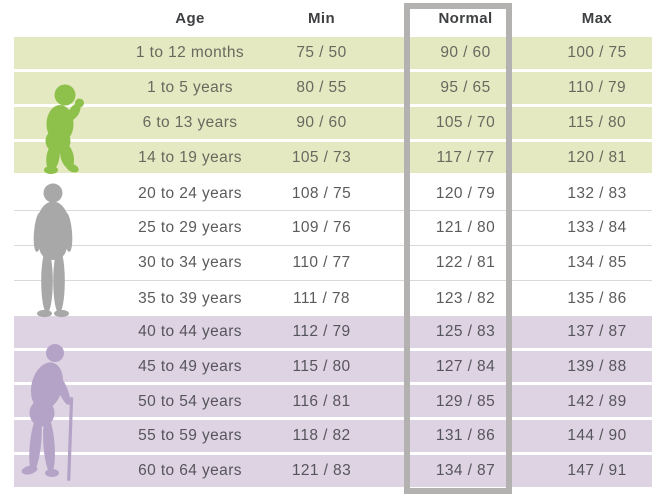 The width and height of the screenshot is (665, 501). I want to click on age-cell: 60 to 64 years, so click(190, 471).